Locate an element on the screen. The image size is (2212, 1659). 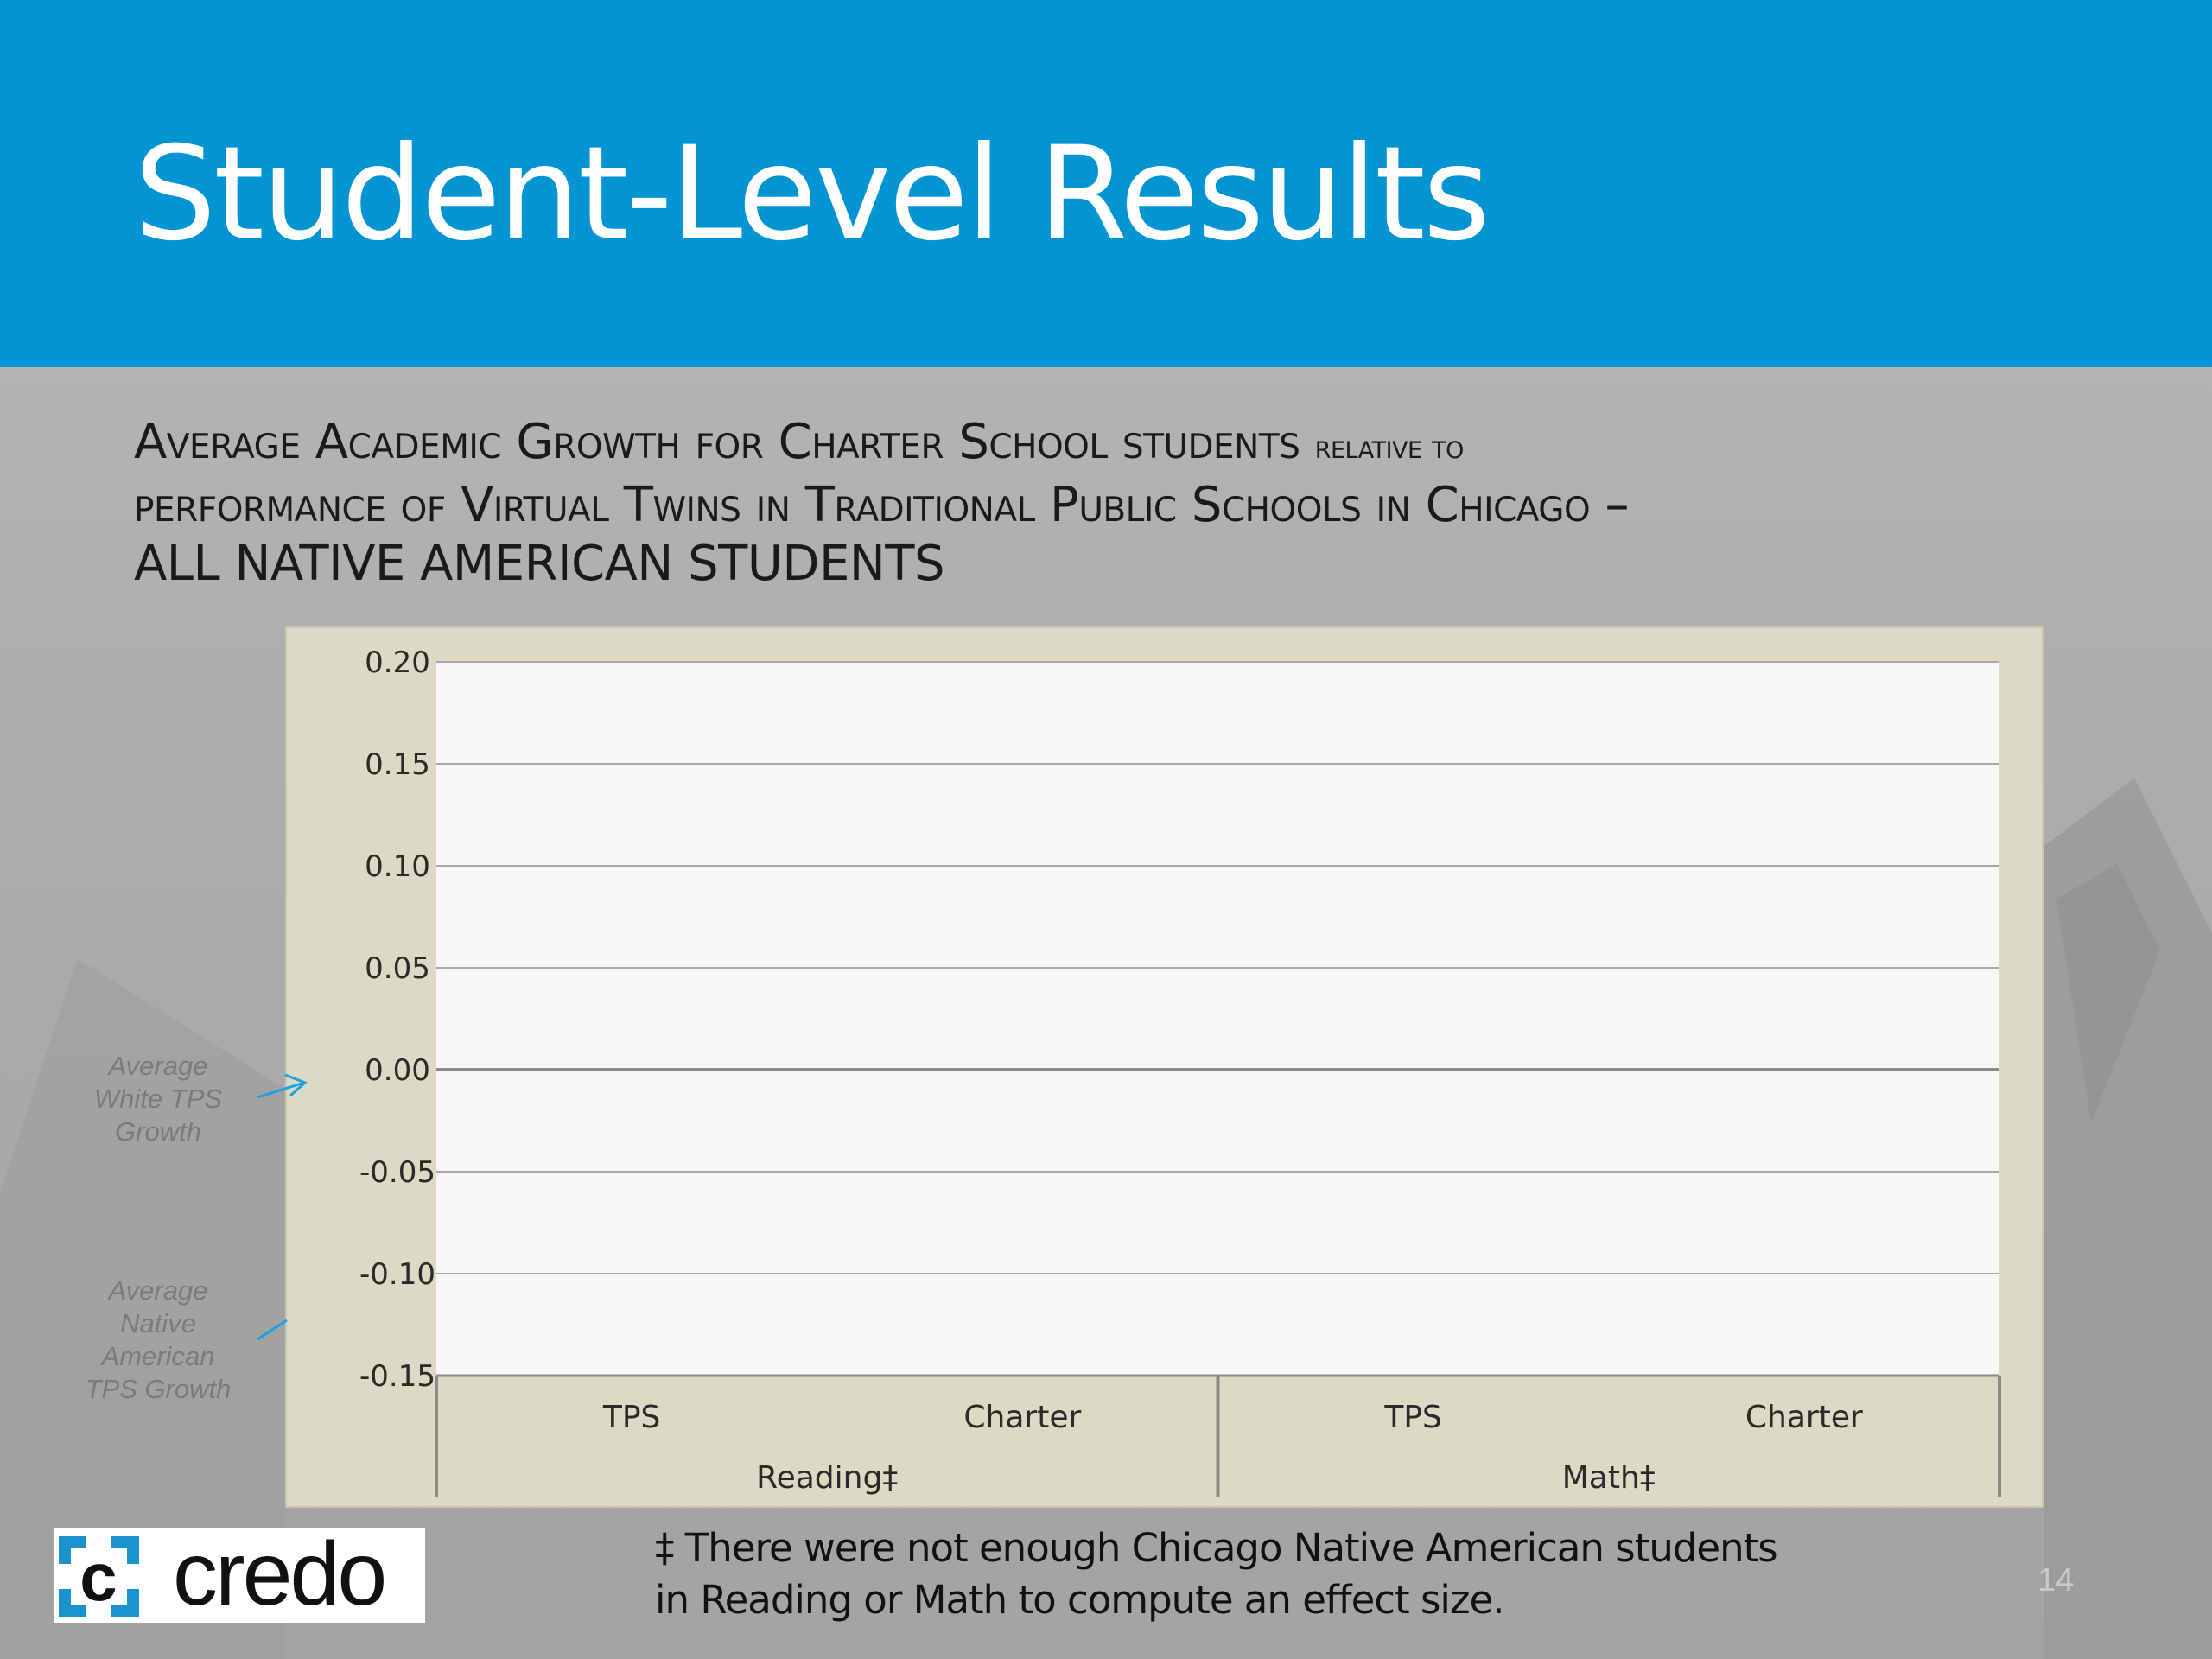
annotation-white-line: Average is located at coordinates (158, 1066).